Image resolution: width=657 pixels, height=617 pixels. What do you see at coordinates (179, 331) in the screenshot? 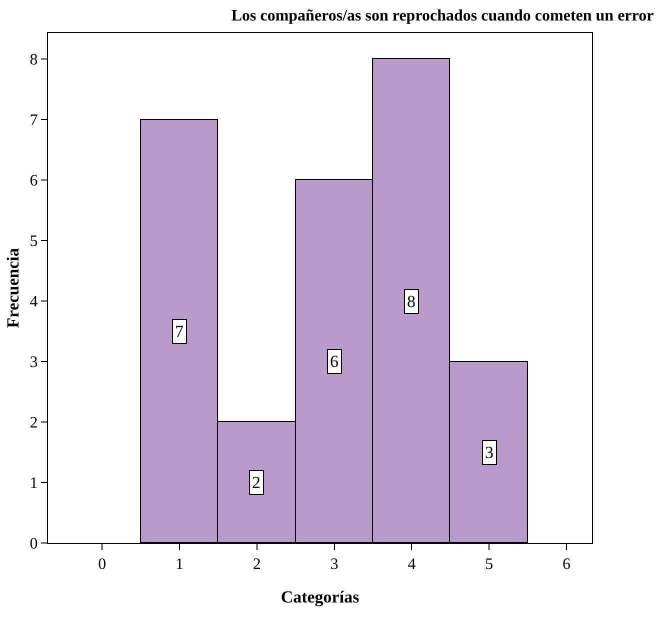
I see `data-label: 7` at bounding box center [179, 331].